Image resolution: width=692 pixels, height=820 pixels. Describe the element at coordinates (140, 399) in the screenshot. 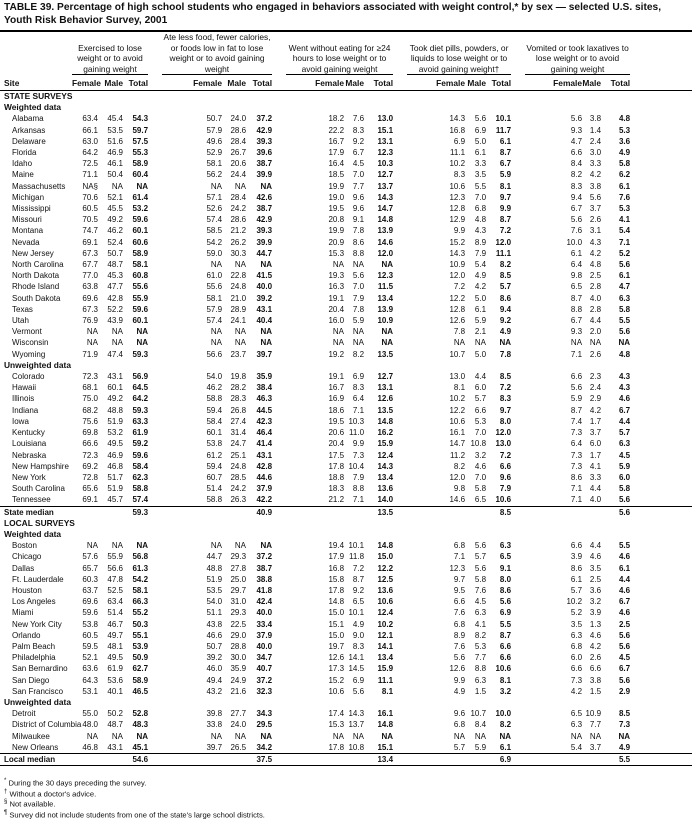

I see `total-value: 64.2` at that location.